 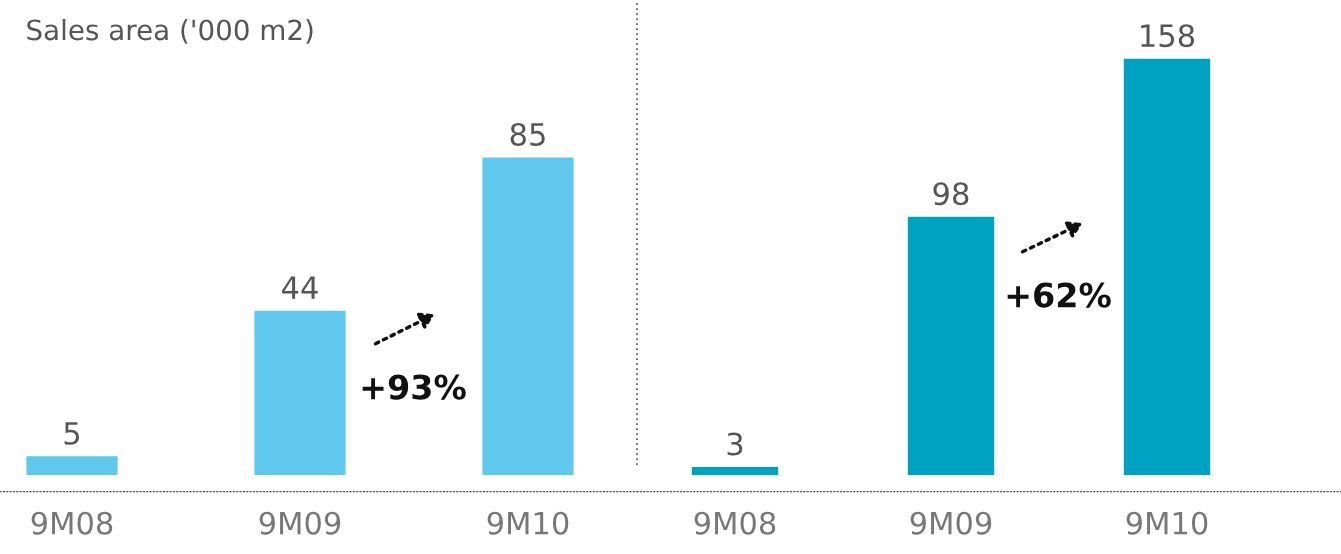 What do you see at coordinates (72, 433) in the screenshot?
I see `data-label: 5` at bounding box center [72, 433].